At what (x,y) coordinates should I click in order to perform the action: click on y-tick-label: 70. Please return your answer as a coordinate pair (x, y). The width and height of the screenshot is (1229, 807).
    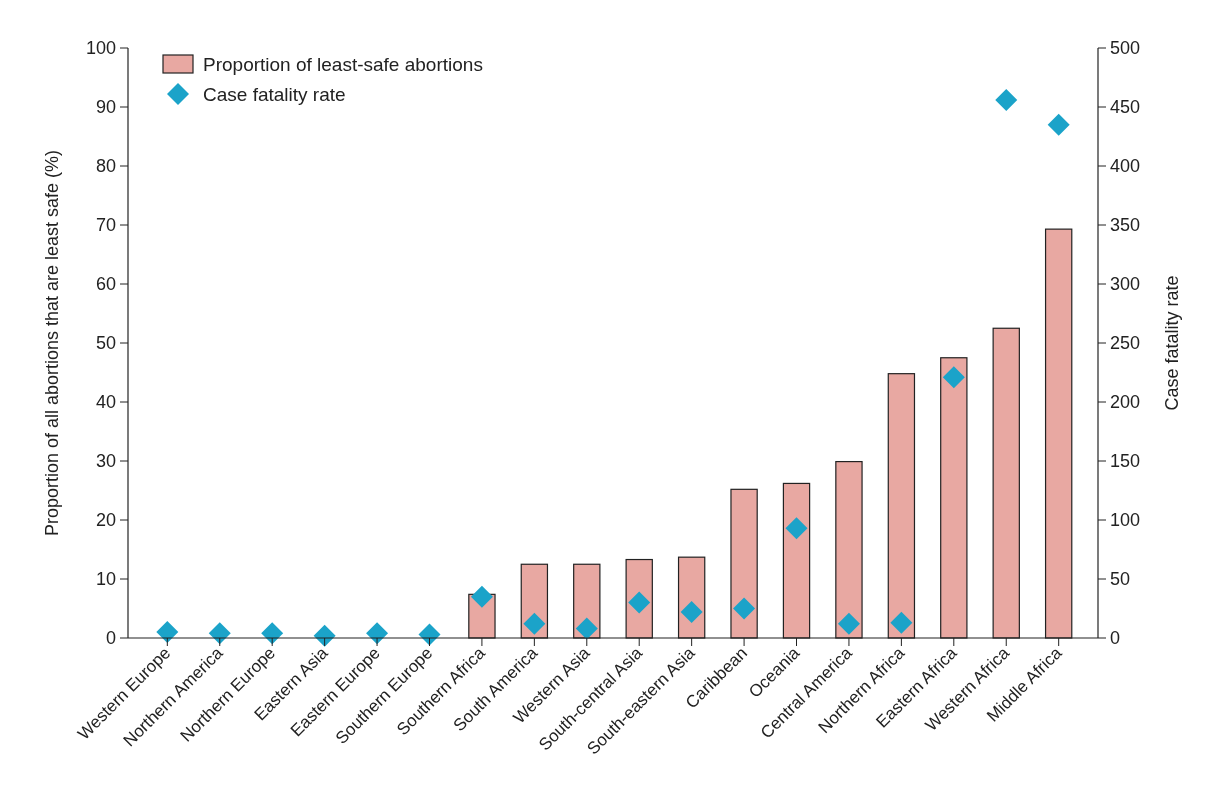
    Looking at the image, I should click on (105, 225).